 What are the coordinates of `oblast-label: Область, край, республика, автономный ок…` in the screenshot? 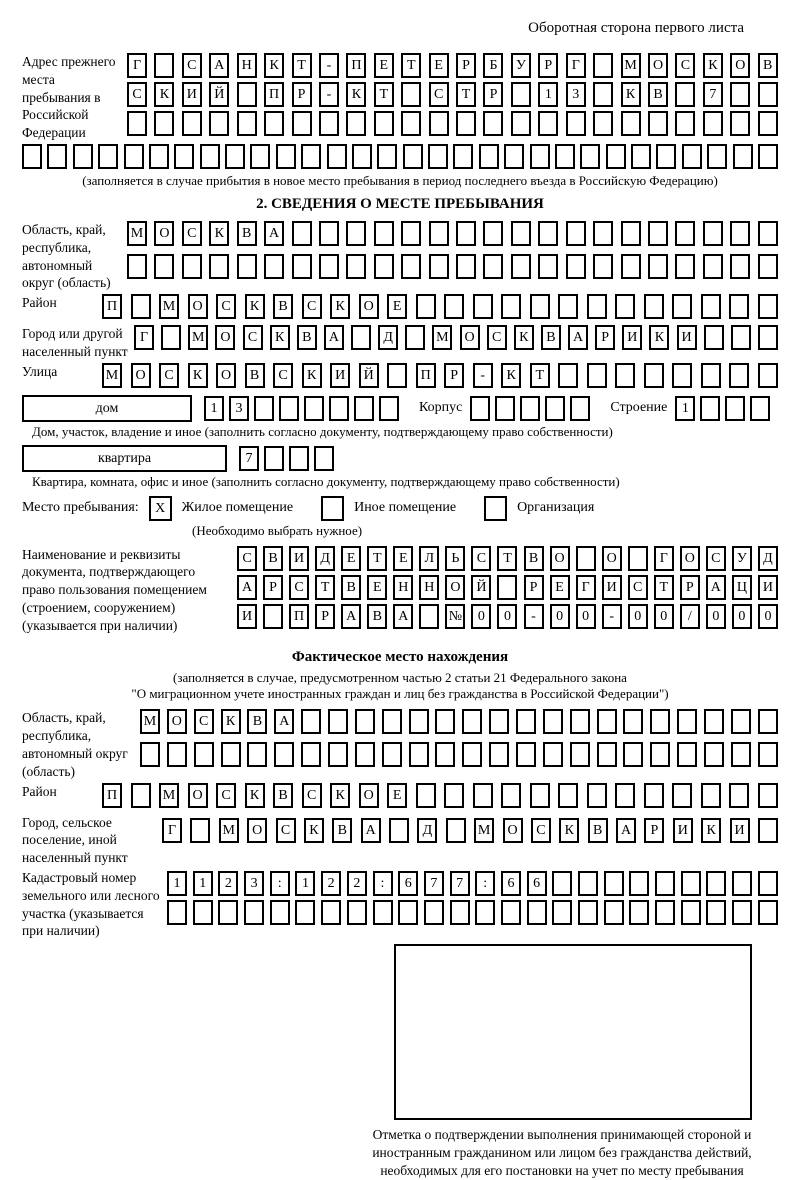 It's located at (66, 256).